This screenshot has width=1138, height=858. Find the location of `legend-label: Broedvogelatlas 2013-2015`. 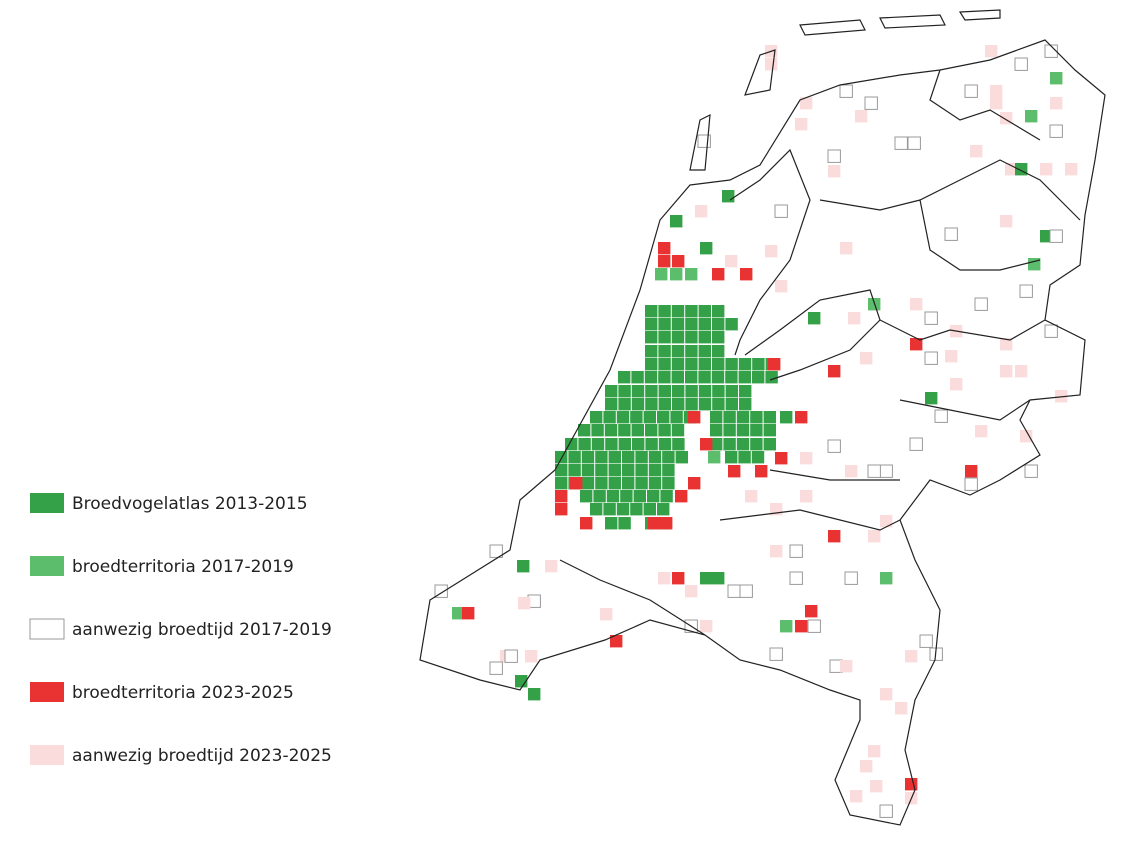

legend-label: Broedvogelatlas 2013-2015 is located at coordinates (190, 504).